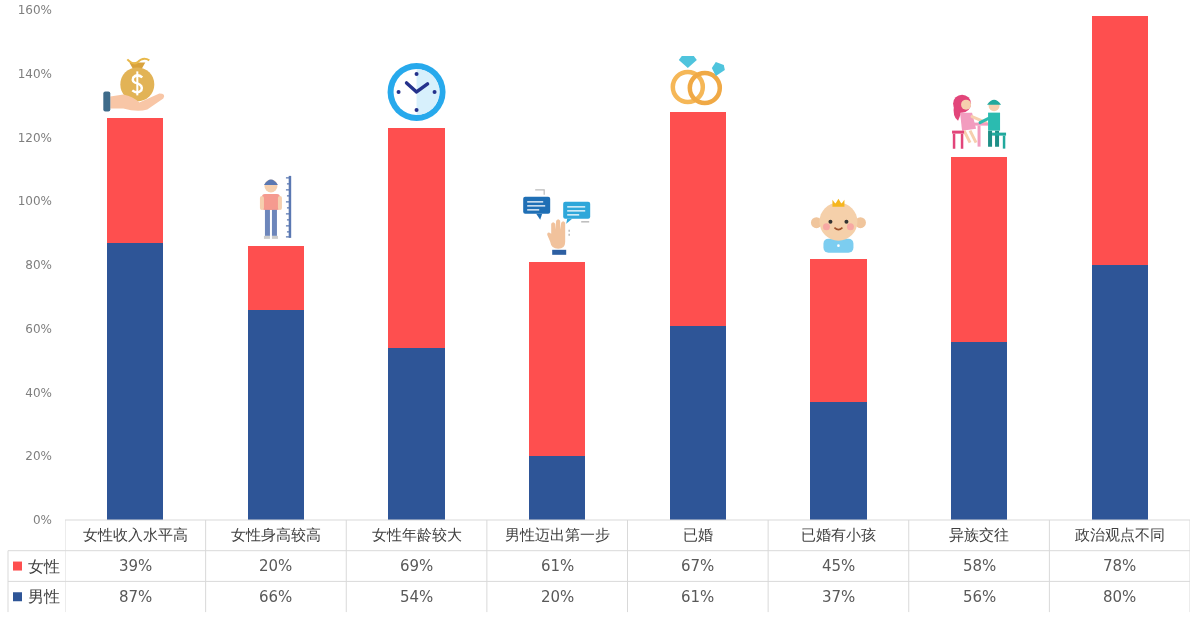 The height and width of the screenshot is (618, 1200). What do you see at coordinates (44, 596) in the screenshot?
I see `legend-label: 男性` at bounding box center [44, 596].